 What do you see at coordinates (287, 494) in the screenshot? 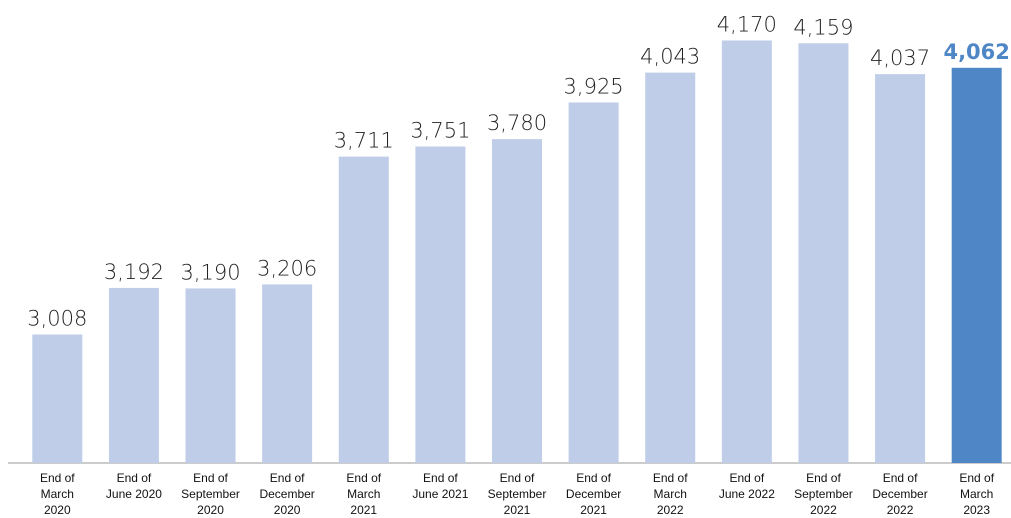
I see `x-tick-label: End of December 2020` at bounding box center [287, 494].